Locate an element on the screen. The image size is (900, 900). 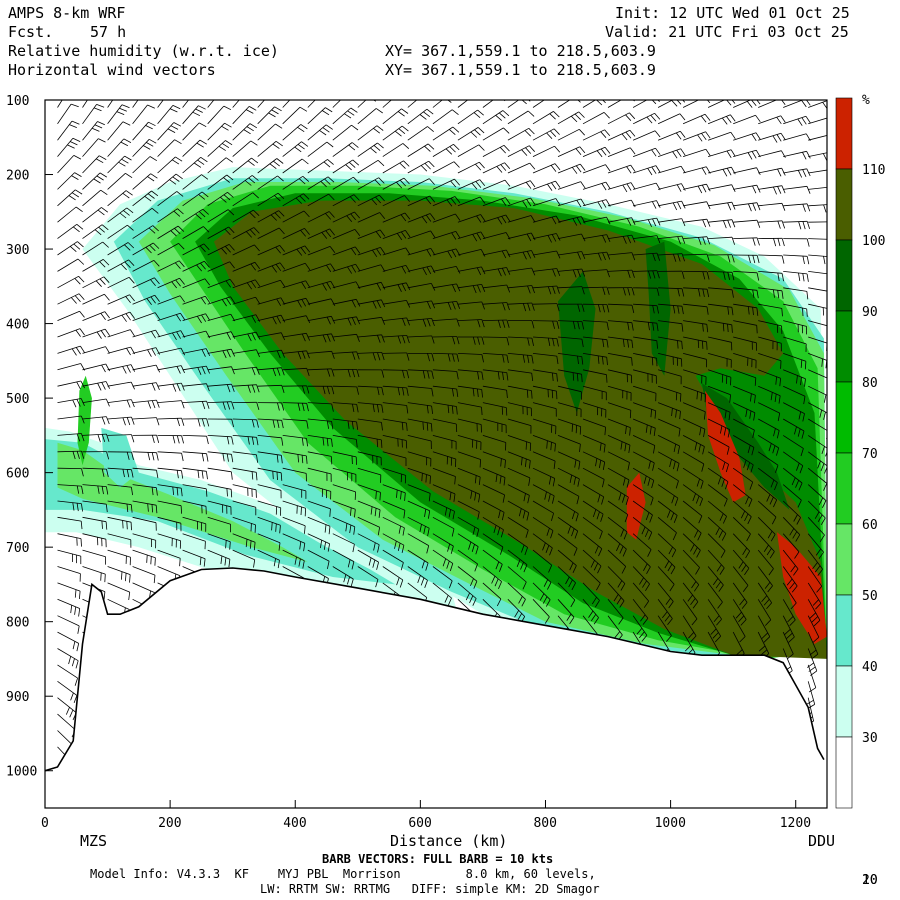
wind-barb-flag-2054 is located at coordinates (624, 291).